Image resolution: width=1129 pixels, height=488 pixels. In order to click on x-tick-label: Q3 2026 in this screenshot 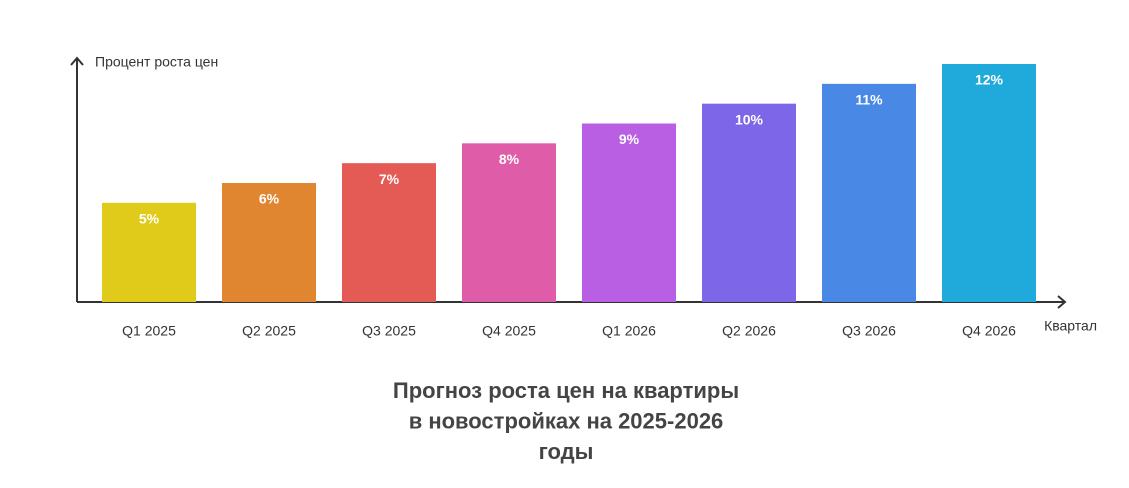, I will do `click(869, 331)`.